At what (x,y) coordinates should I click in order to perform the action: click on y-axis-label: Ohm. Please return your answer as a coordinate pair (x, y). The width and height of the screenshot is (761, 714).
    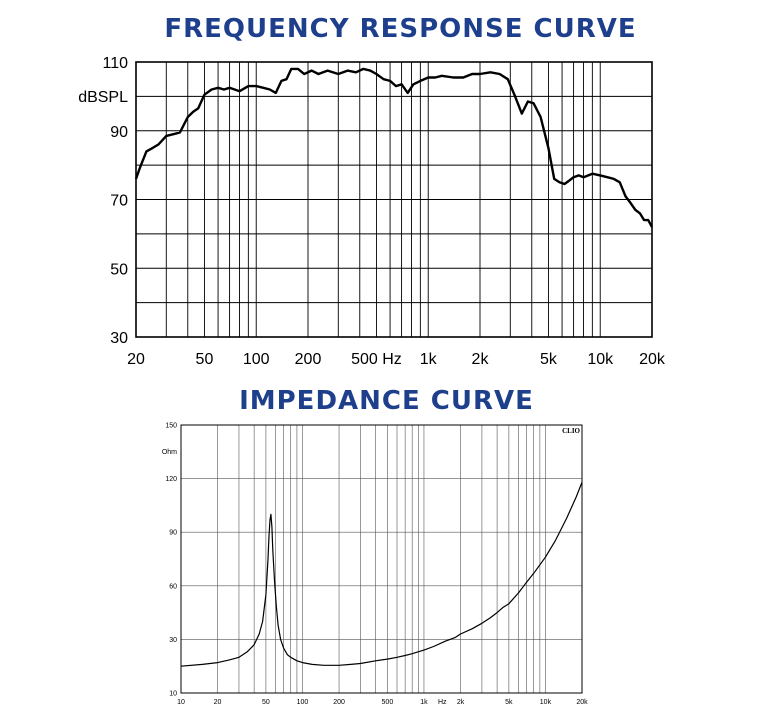
    Looking at the image, I should click on (169, 452).